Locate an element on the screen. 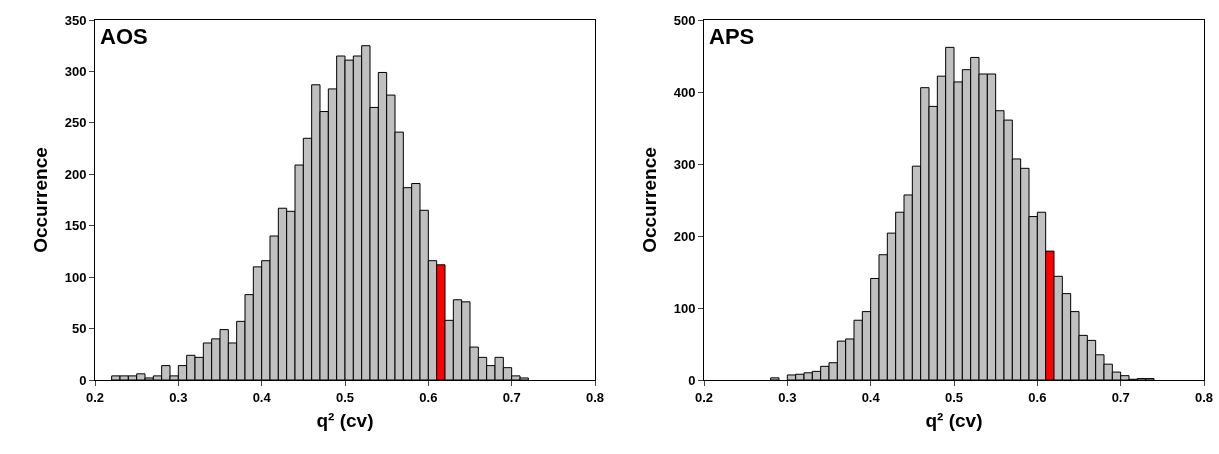 The height and width of the screenshot is (454, 1219). y-tick-label: 350 is located at coordinates (75, 20).